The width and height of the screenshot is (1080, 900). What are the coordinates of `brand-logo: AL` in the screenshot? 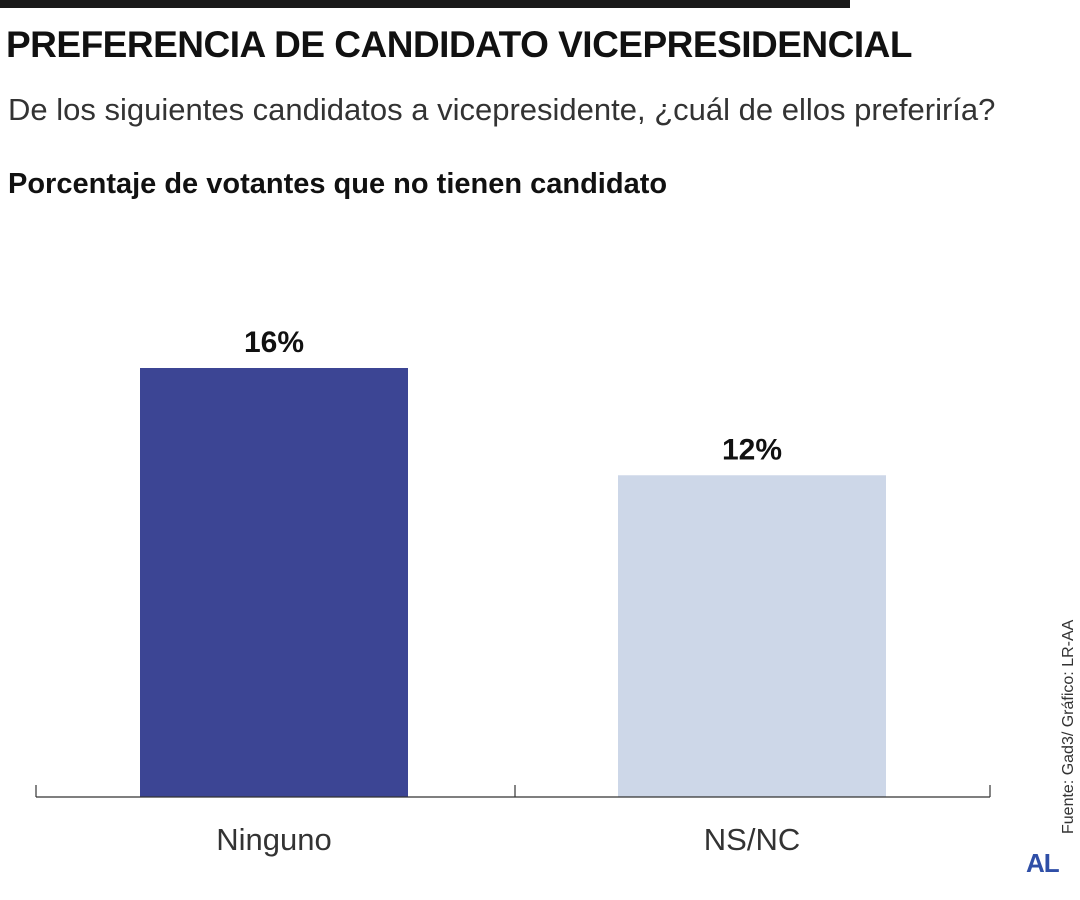 It's located at (1043, 863).